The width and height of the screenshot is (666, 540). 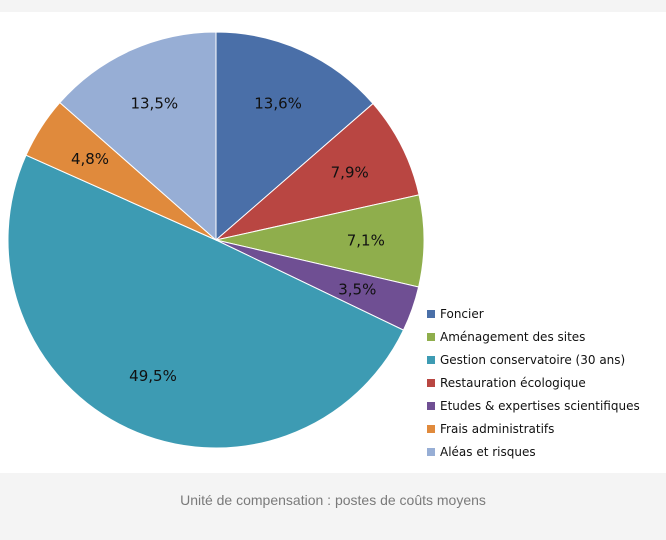 I want to click on slice-value-label: 49,5%, so click(x=153, y=376).